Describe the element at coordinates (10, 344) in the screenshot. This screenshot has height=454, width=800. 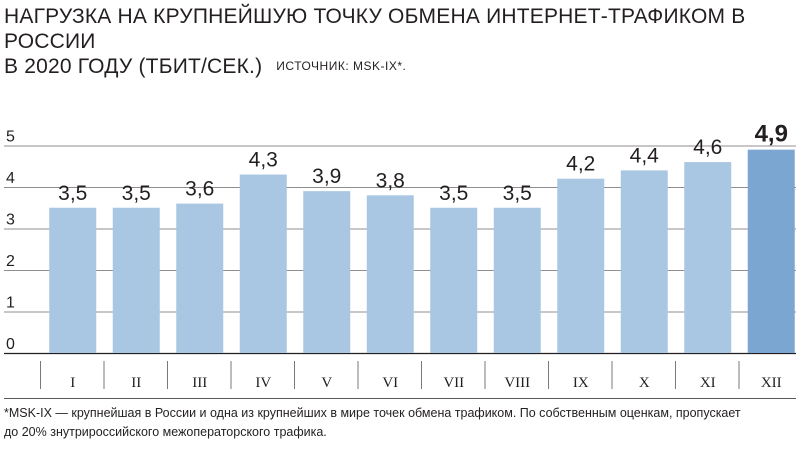
I see `y-tick-label: 0` at that location.